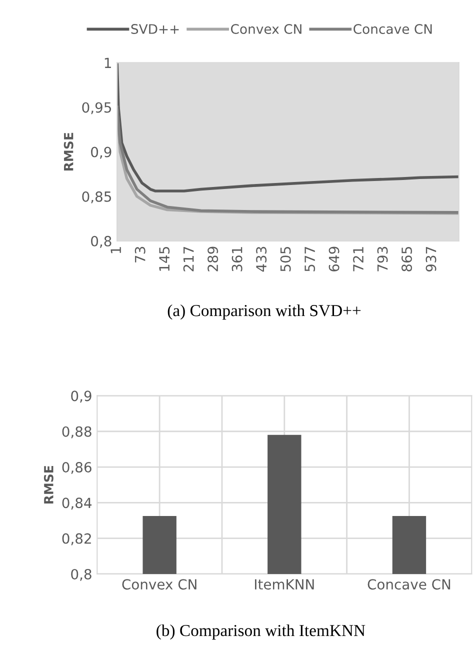 Image resolution: width=474 pixels, height=653 pixels. What do you see at coordinates (77, 468) in the screenshot?
I see `y-tick-label: 0,86` at bounding box center [77, 468].